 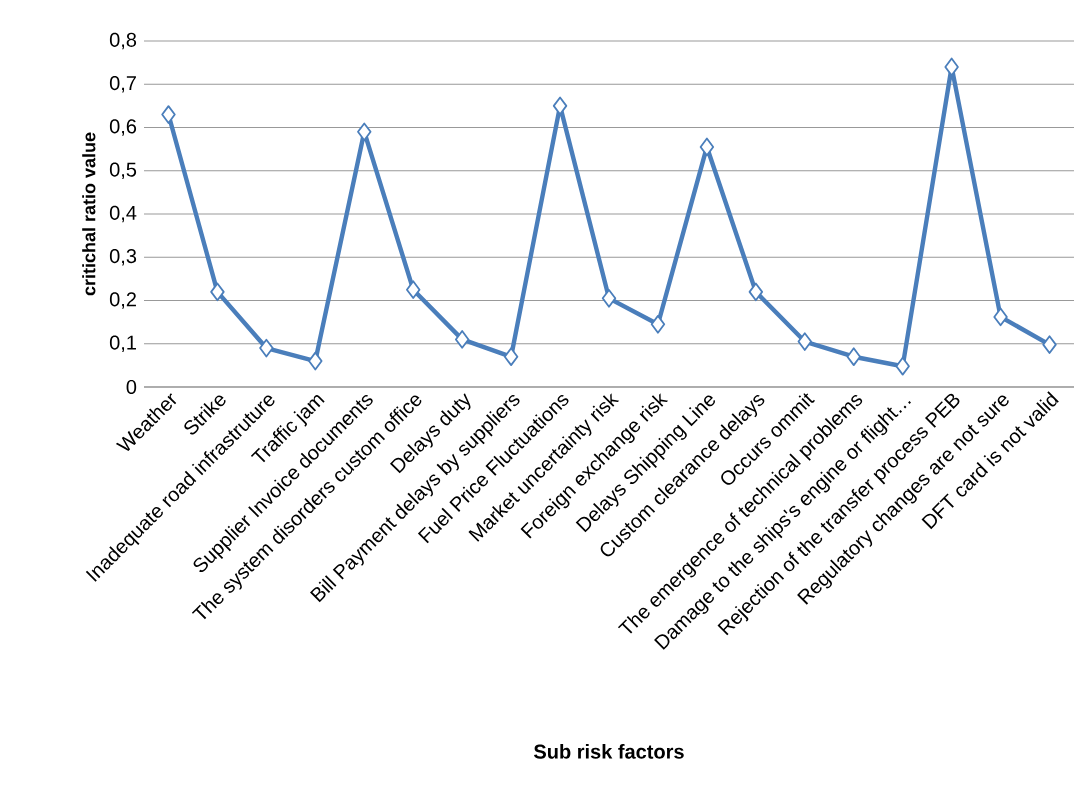 What do you see at coordinates (123, 41) in the screenshot?
I see `y-tick-label: 0,8` at bounding box center [123, 41].